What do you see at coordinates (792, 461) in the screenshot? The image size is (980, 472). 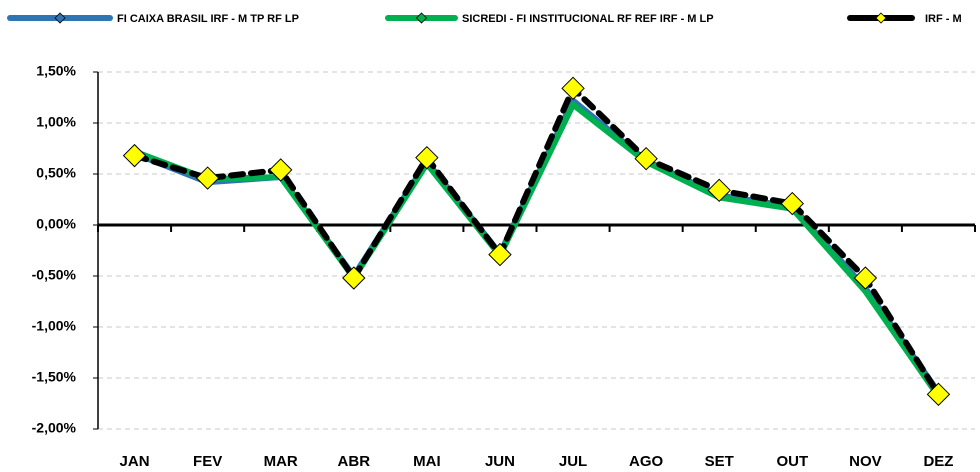 I see `x-tick-label: OUT` at bounding box center [792, 461].